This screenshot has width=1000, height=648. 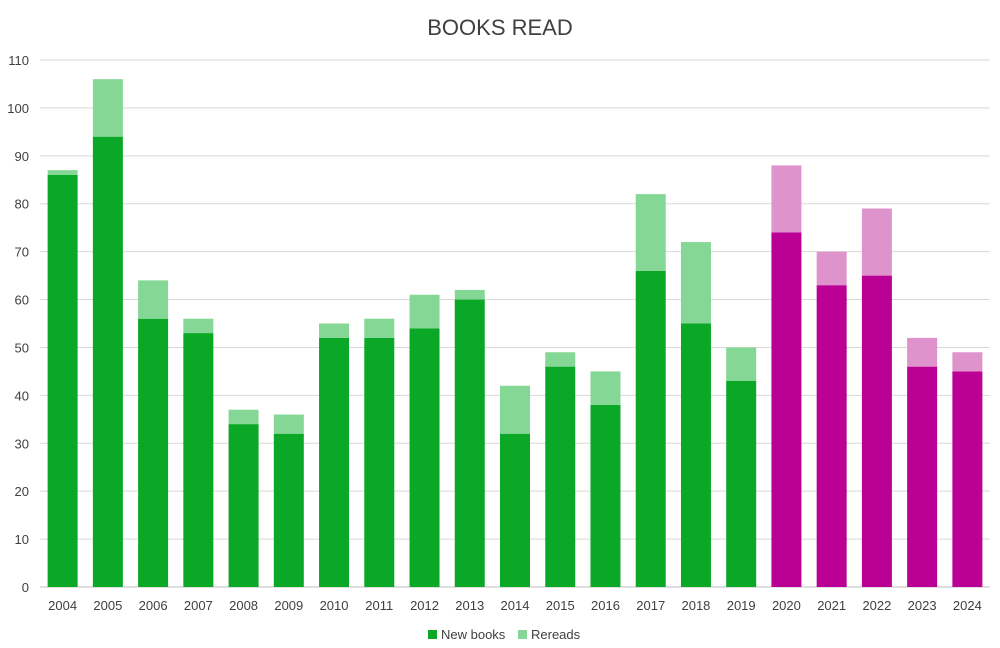 What do you see at coordinates (18, 108) in the screenshot?
I see `y-tick-label: 100` at bounding box center [18, 108].